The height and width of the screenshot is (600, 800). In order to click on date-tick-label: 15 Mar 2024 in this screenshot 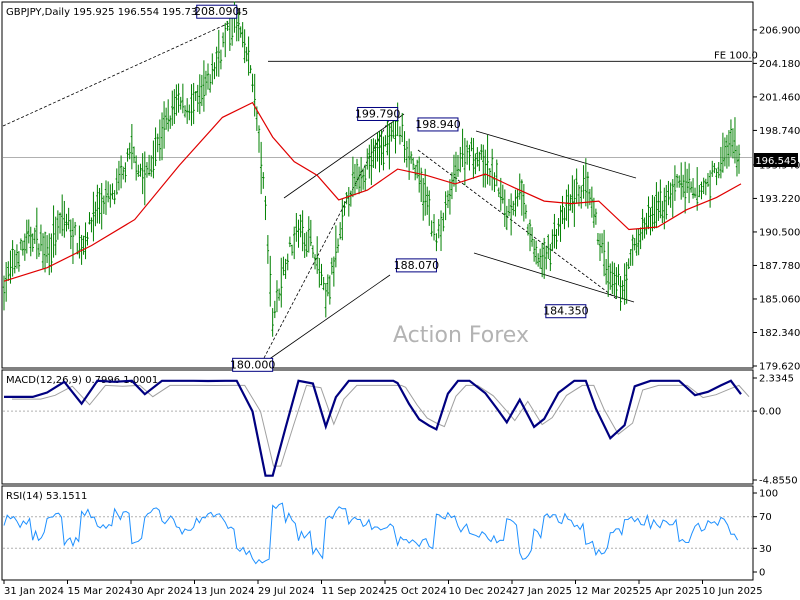, I will do `click(99, 591)`.